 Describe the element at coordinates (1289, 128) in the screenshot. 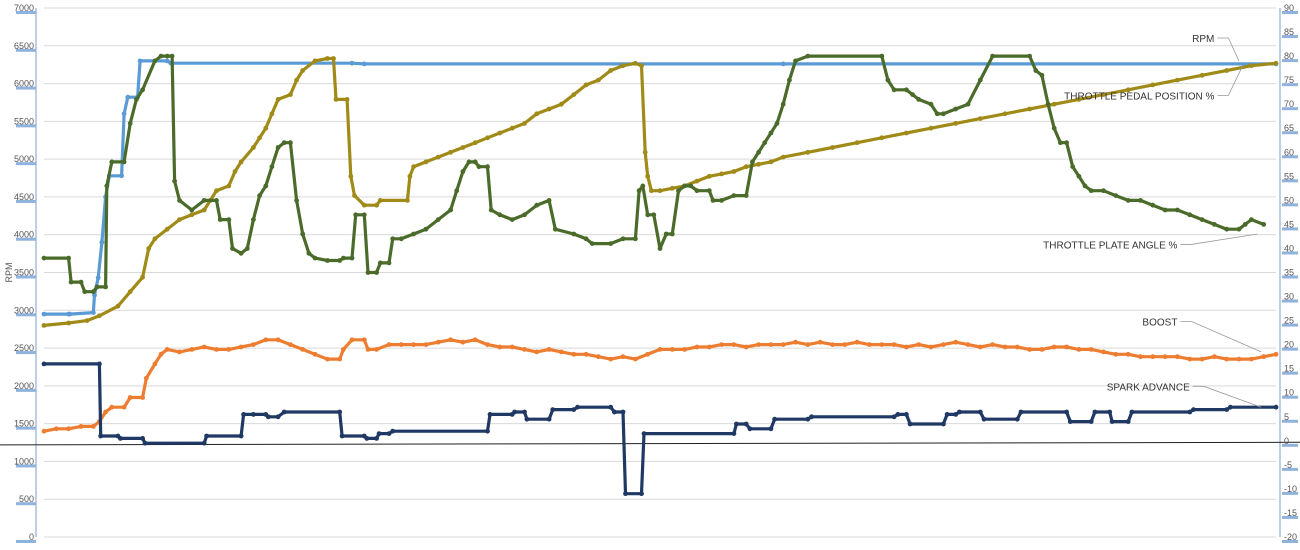

I see `right-tick-label: 65` at that location.